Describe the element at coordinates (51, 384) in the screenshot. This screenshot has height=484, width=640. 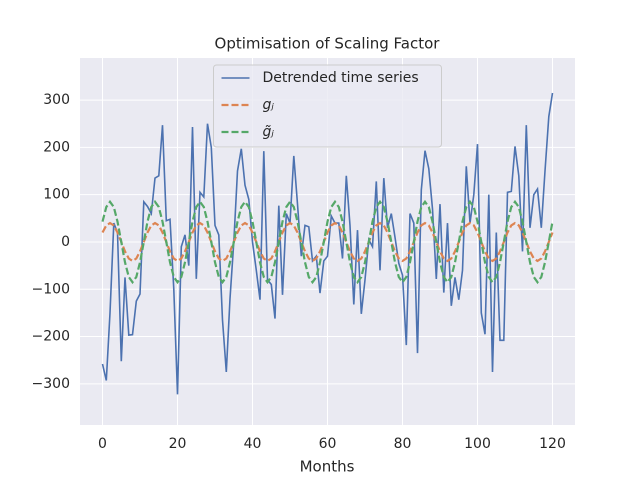
I see `y-tick-label: −300` at that location.